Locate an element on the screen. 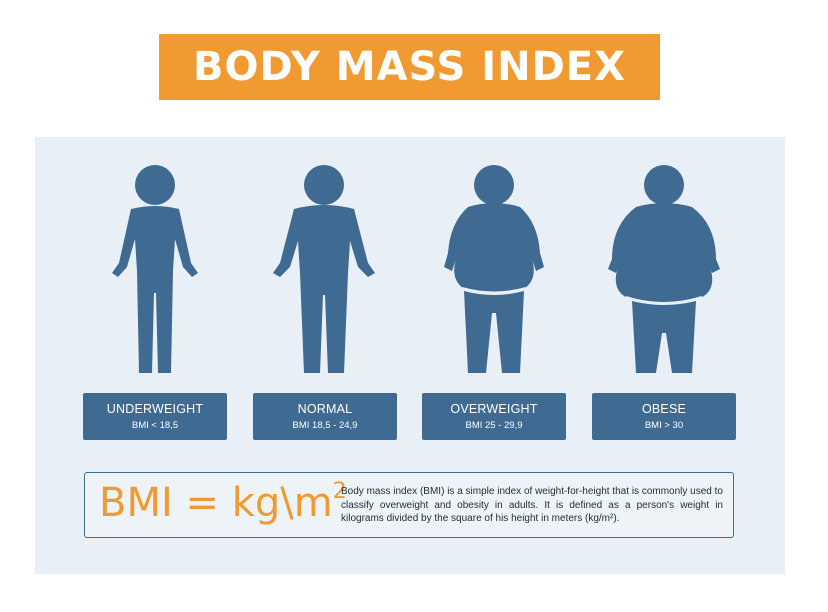 The height and width of the screenshot is (612, 828). title-banner: BODY MASS INDEX is located at coordinates (409, 67).